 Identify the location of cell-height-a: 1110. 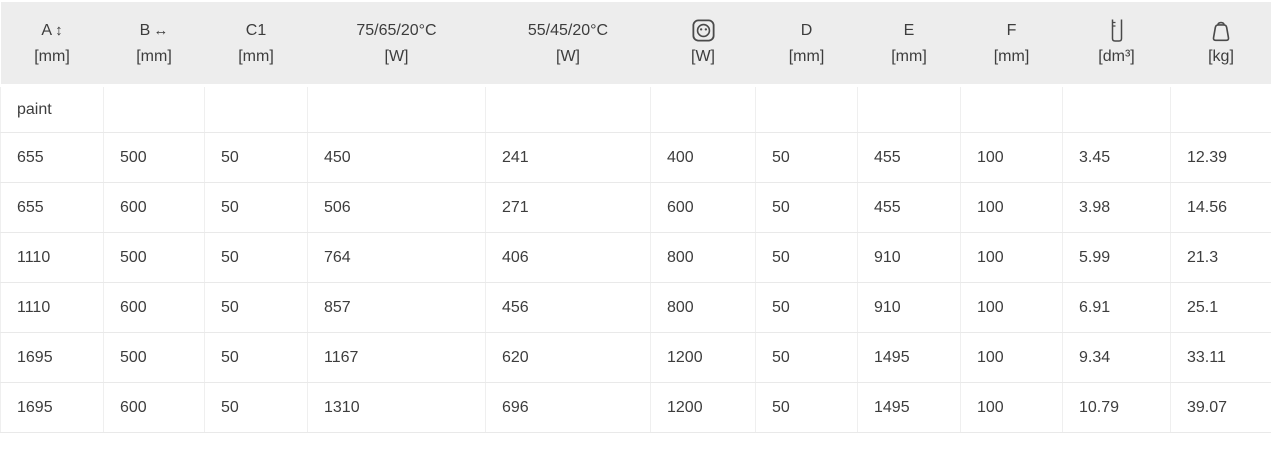
(52, 257).